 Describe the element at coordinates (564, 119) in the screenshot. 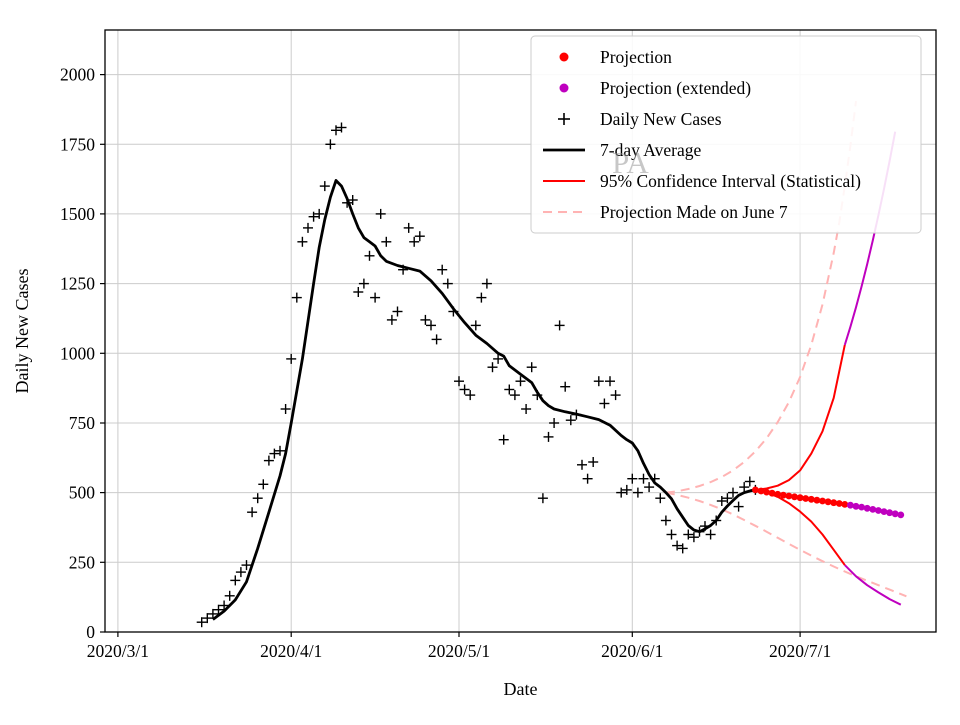

I see `legend-plus-marker-icon` at that location.